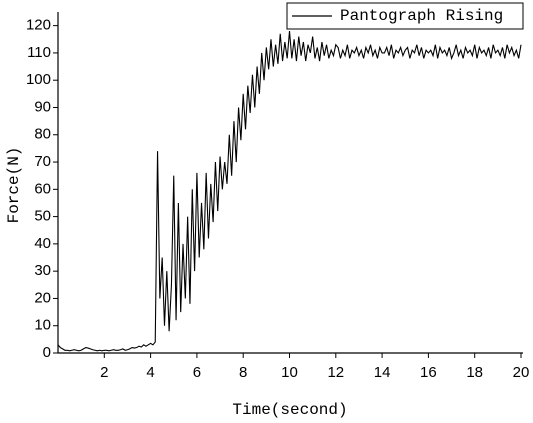 The height and width of the screenshot is (423, 533). What do you see at coordinates (14, 185) in the screenshot?
I see `y-axis-label: Force(N)` at bounding box center [14, 185].